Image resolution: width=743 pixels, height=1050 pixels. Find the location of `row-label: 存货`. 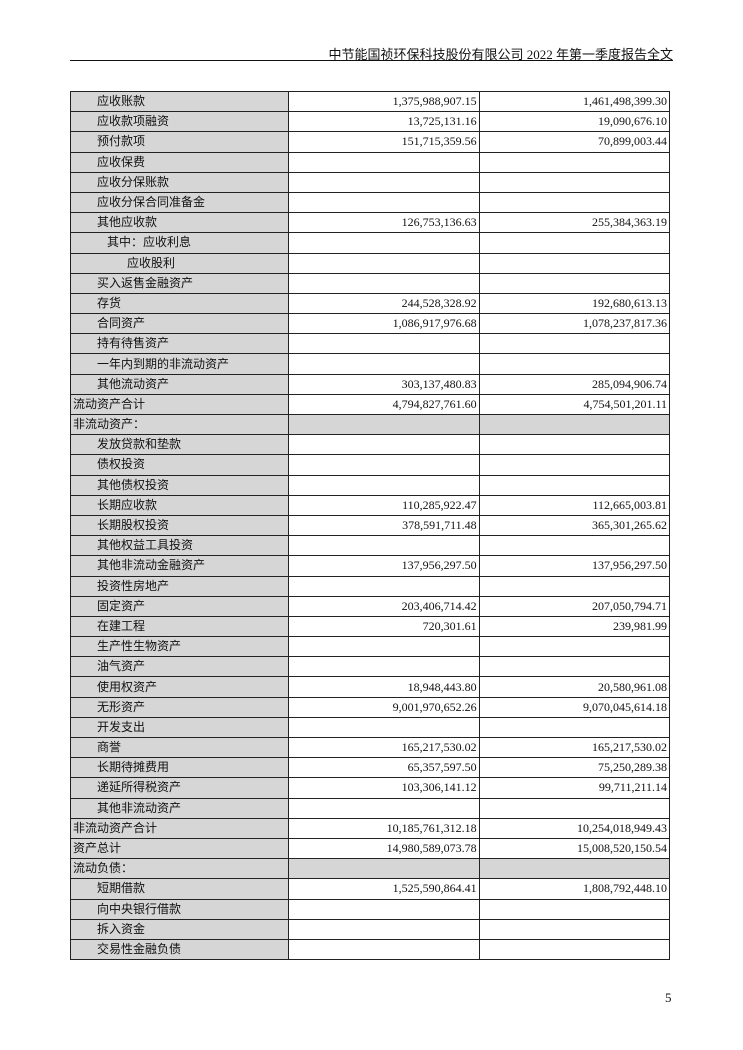

row-label: 存货 is located at coordinates (179, 303).